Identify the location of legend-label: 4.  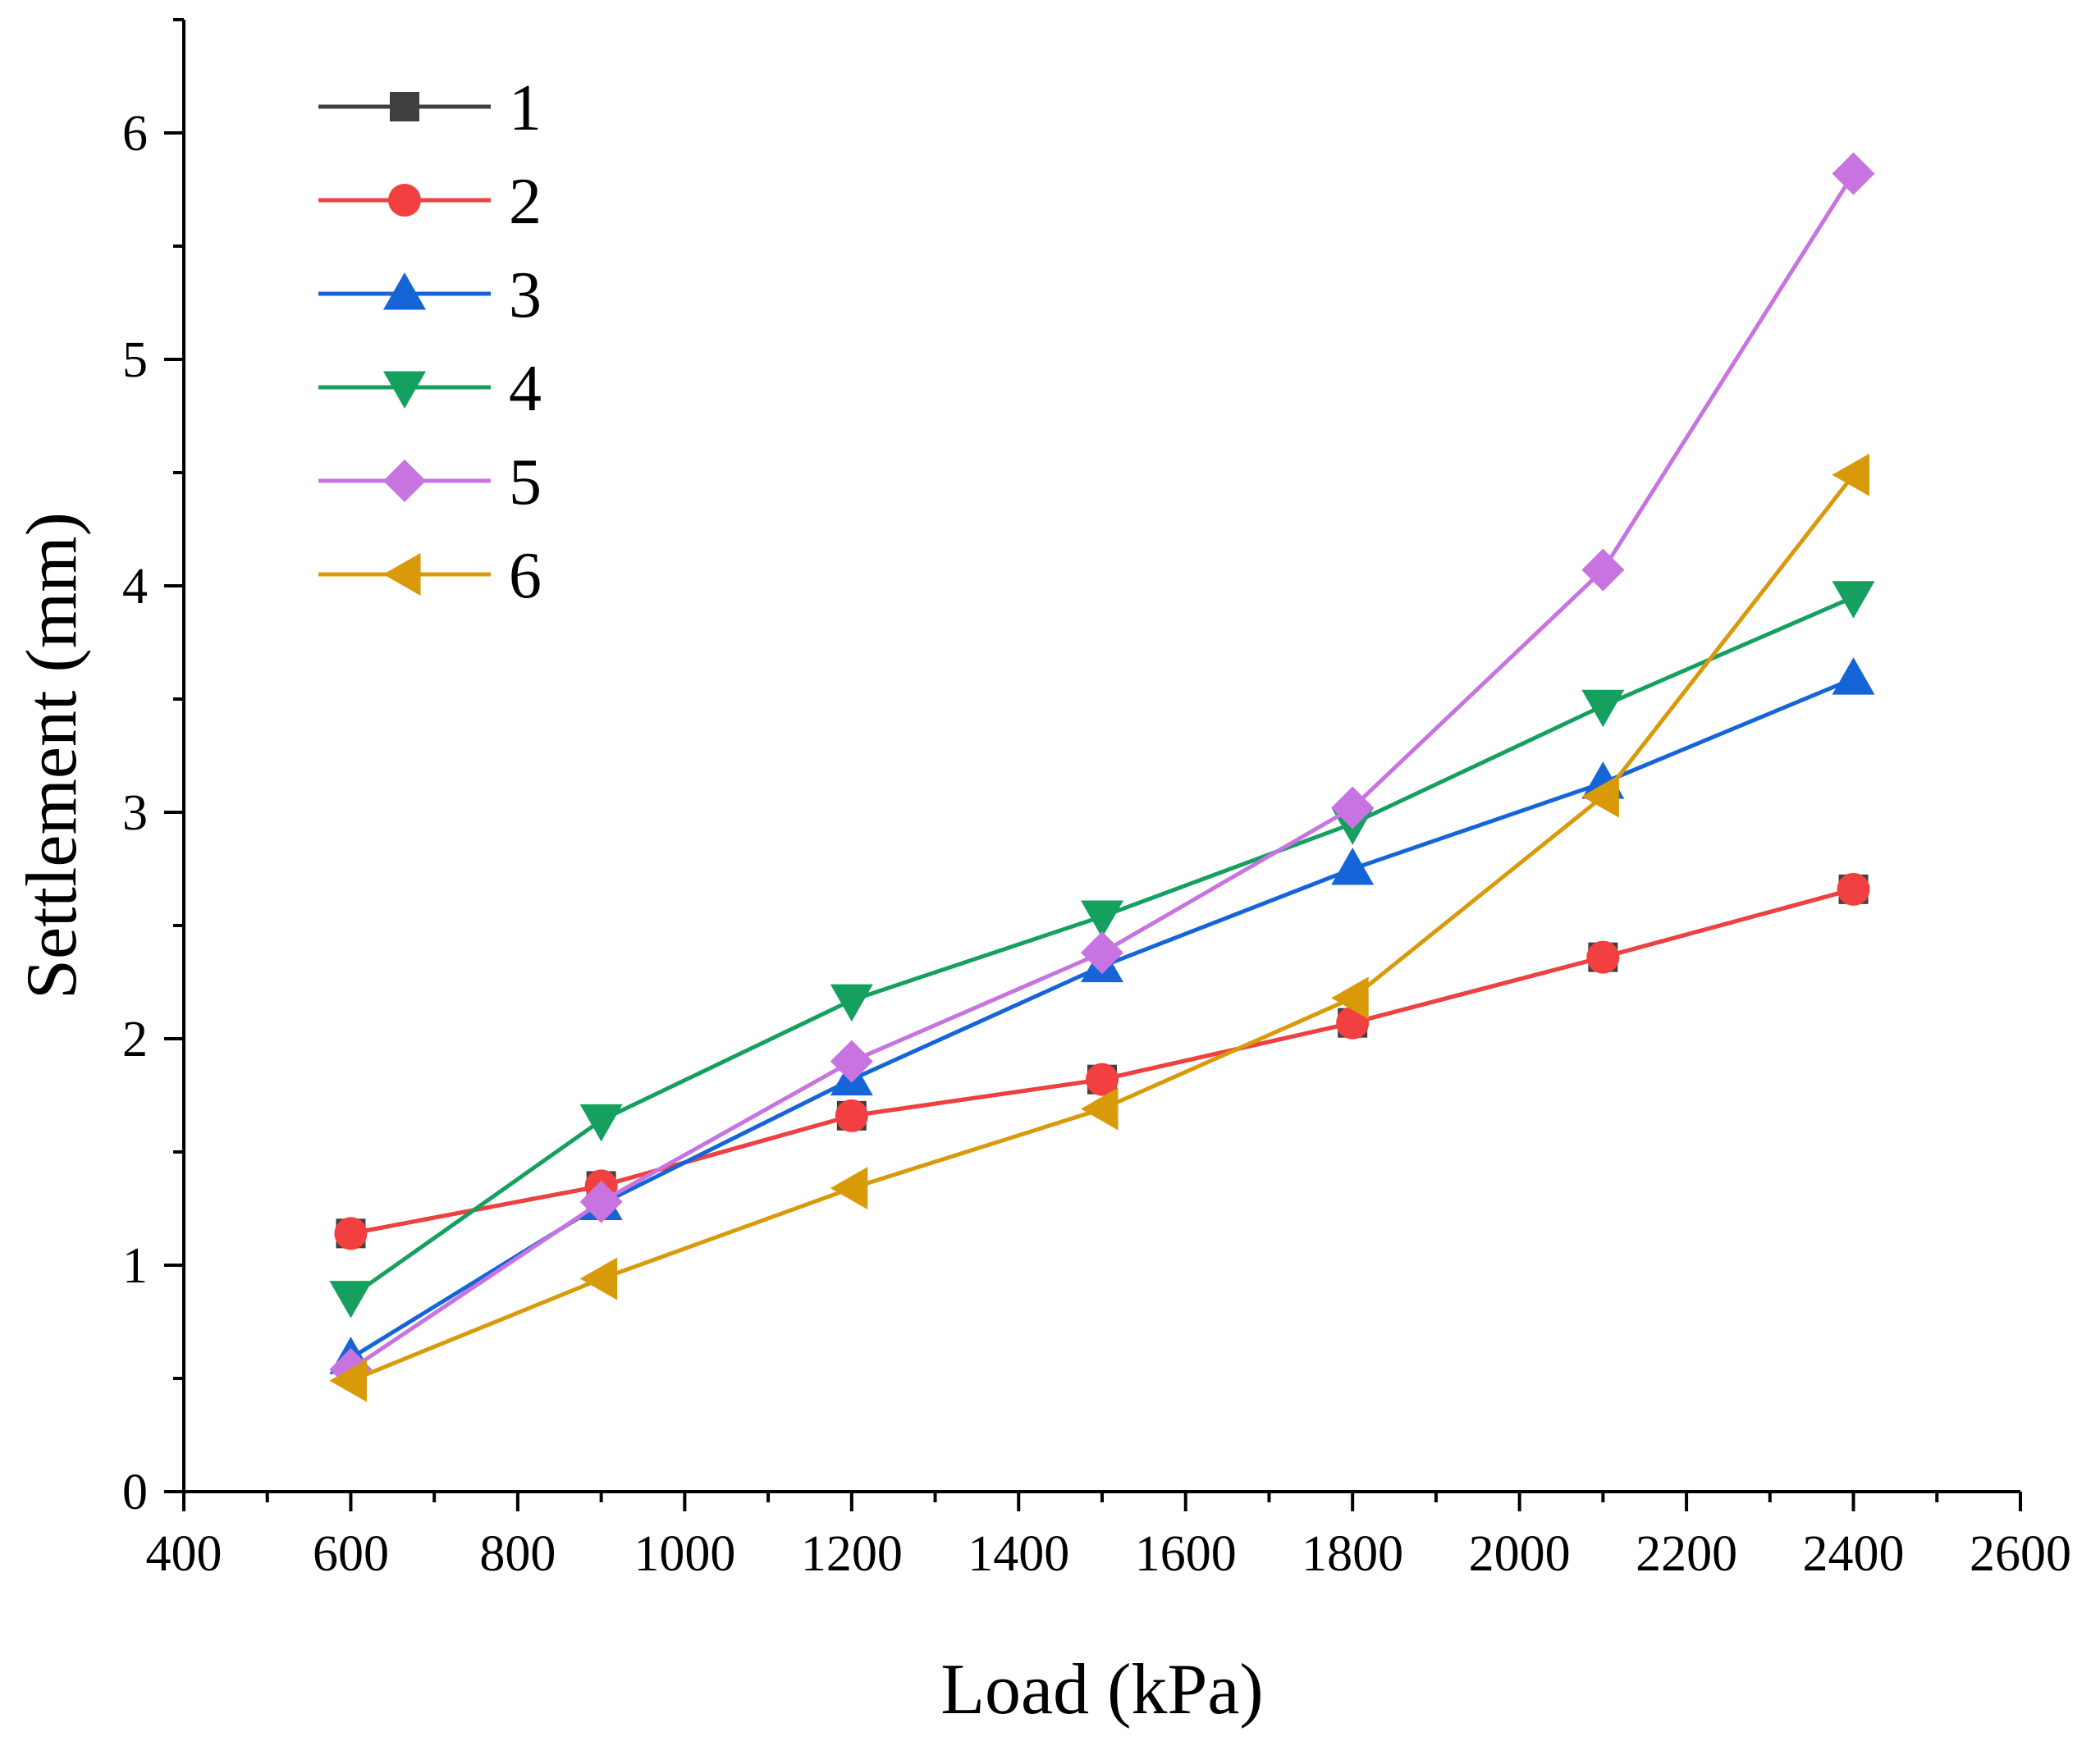
(525, 389).